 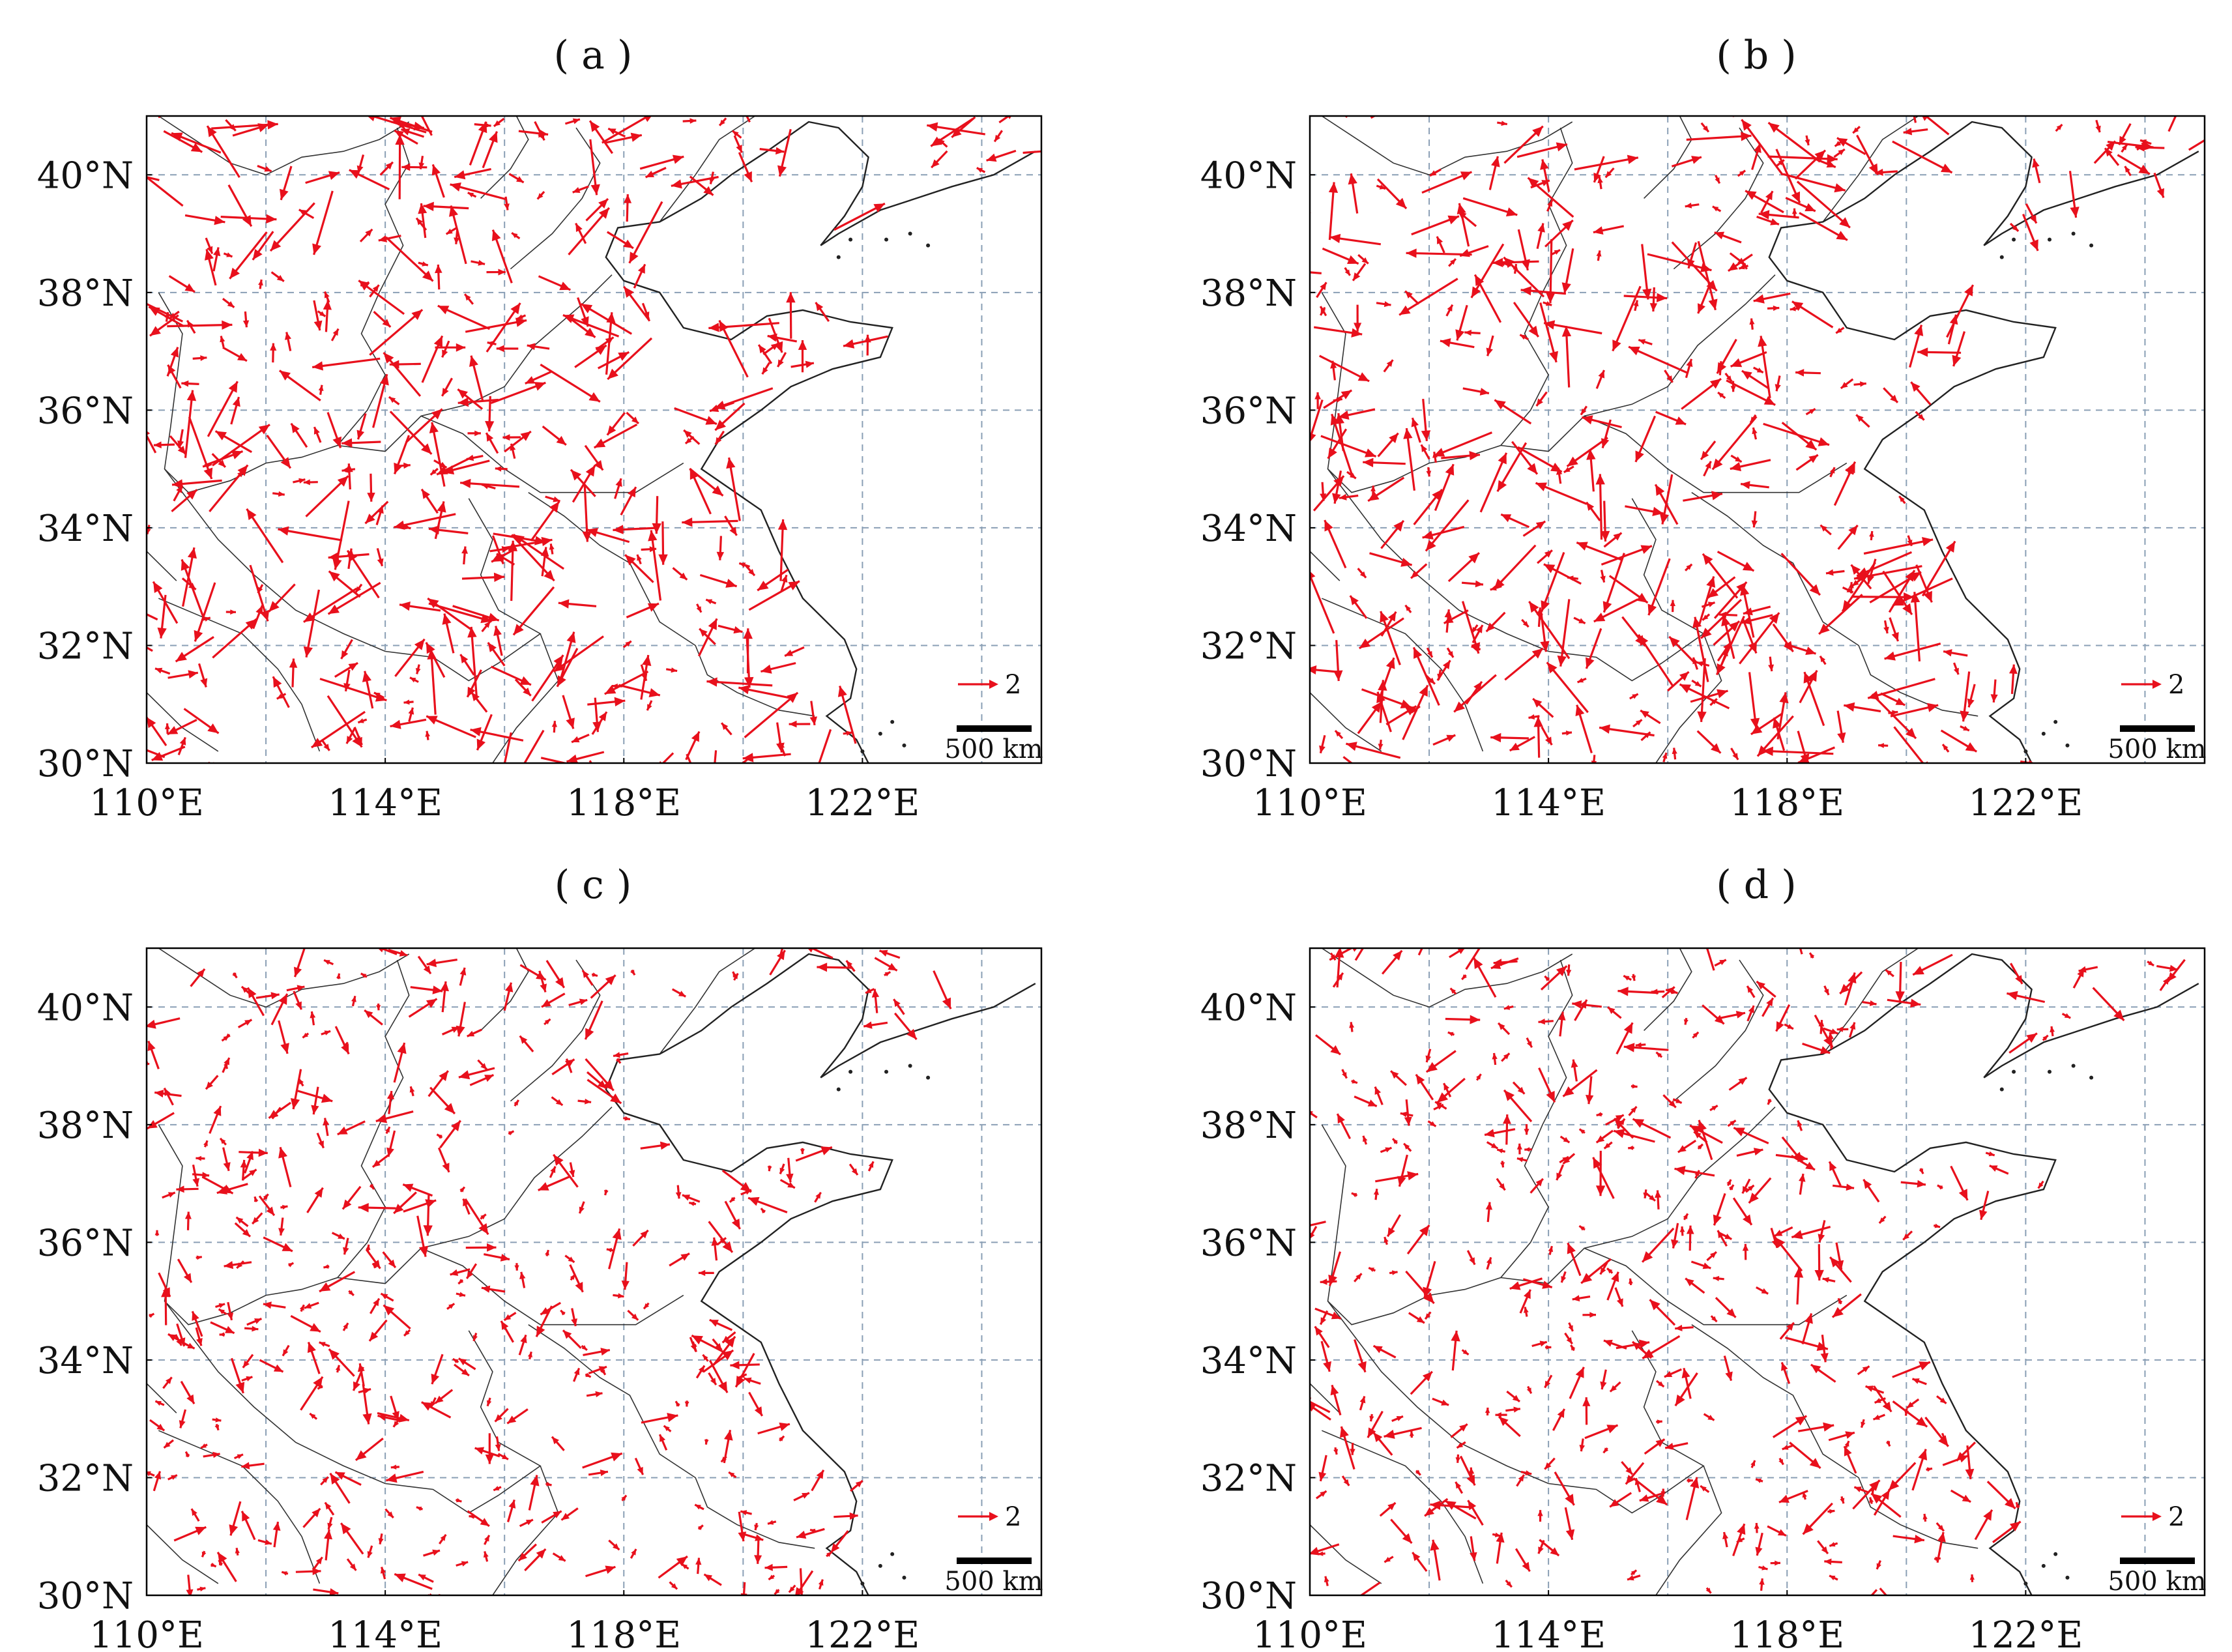 I want to click on province-border, so click(x=1835, y=604).